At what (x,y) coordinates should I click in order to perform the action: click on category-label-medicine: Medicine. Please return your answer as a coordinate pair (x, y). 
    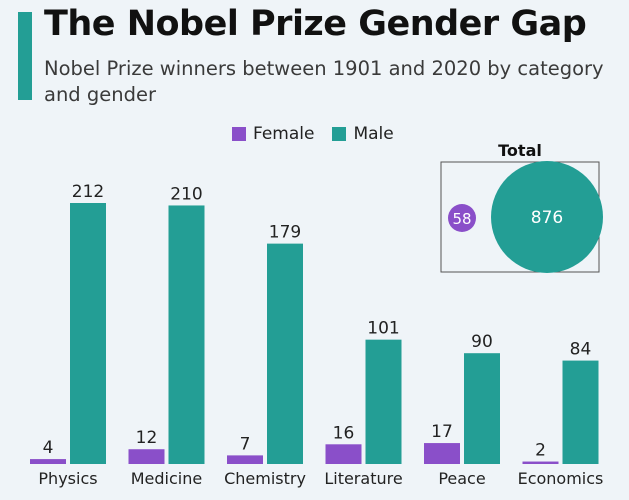
    Looking at the image, I should click on (166, 478).